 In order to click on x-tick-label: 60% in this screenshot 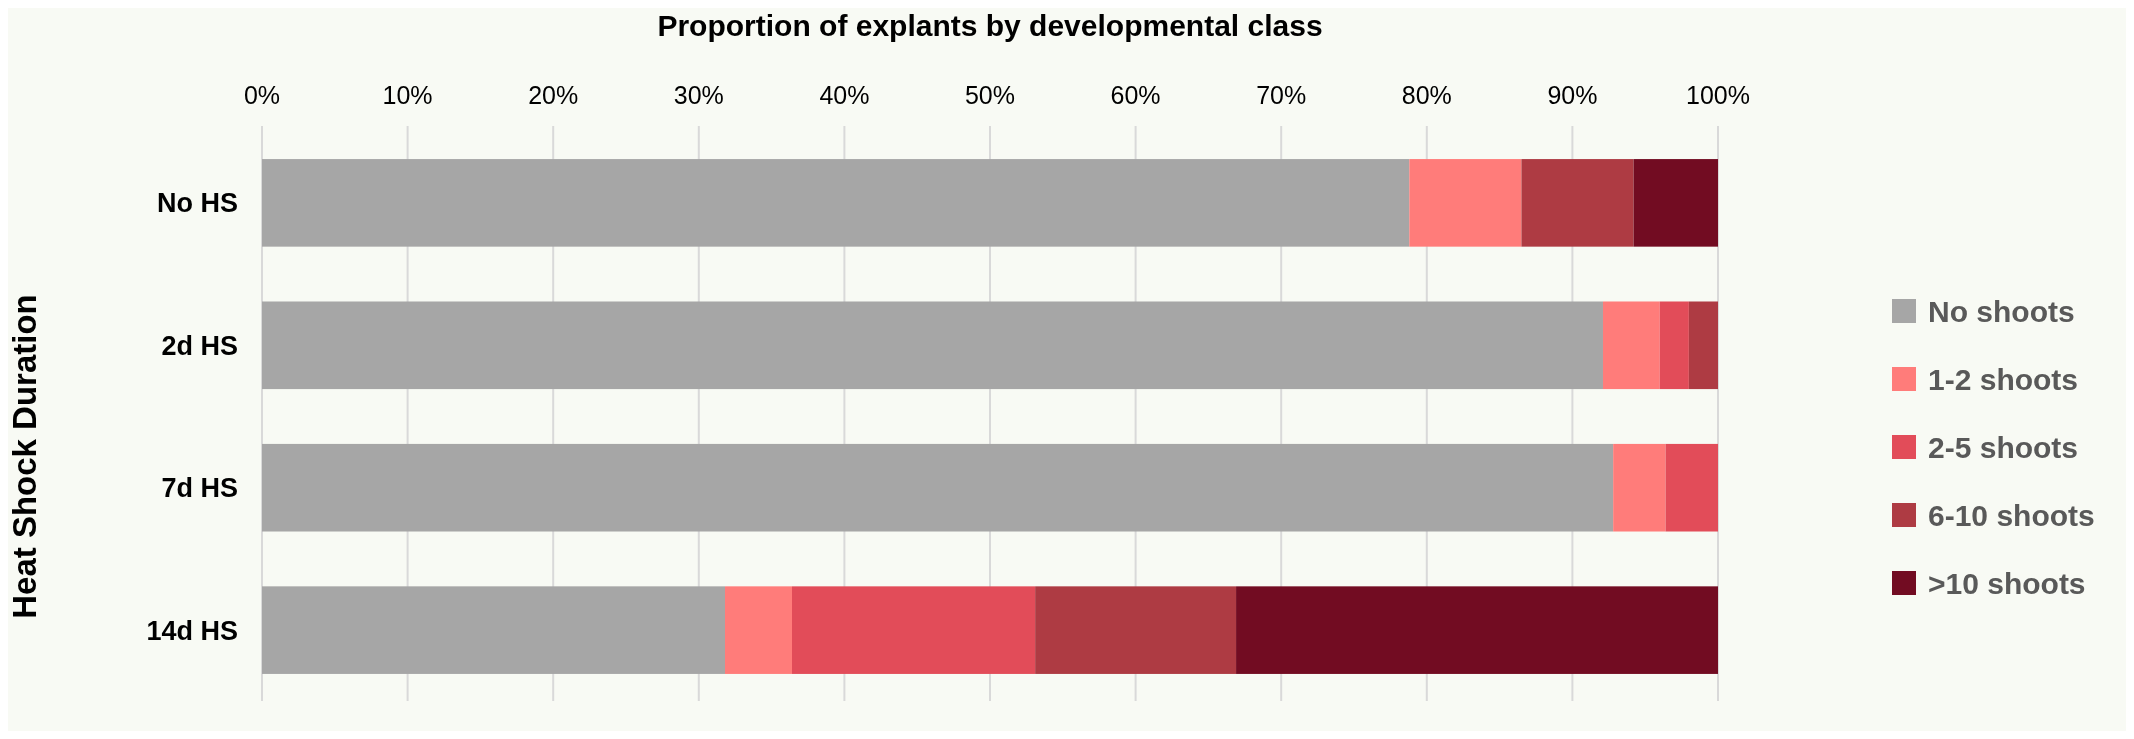, I will do `click(1135, 95)`.